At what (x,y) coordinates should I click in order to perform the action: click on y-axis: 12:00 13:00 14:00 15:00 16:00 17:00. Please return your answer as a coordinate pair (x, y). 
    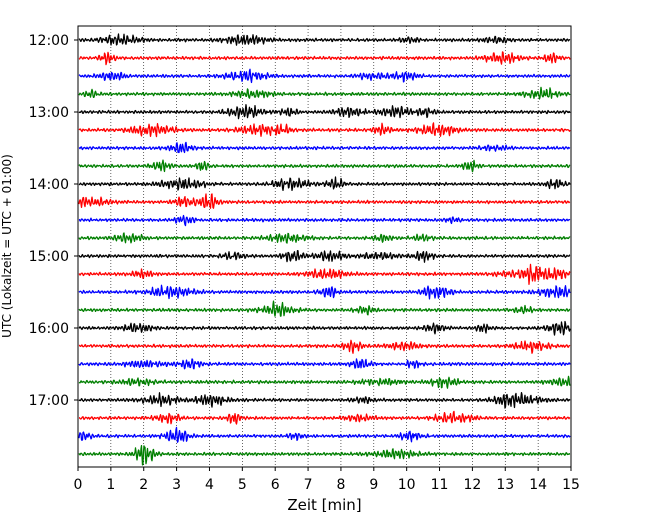
    Looking at the image, I should click on (53, 221).